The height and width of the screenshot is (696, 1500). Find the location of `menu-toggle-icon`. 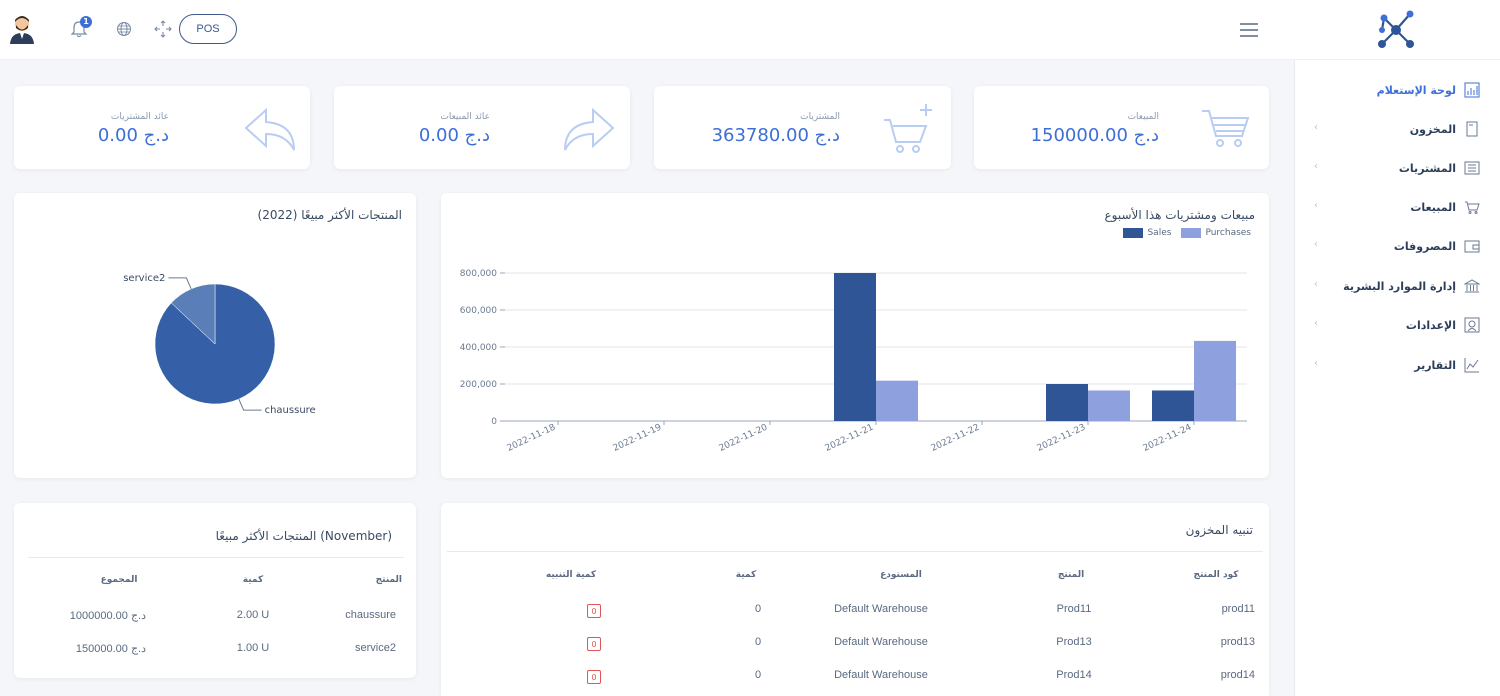

menu-toggle-icon is located at coordinates (1249, 30).